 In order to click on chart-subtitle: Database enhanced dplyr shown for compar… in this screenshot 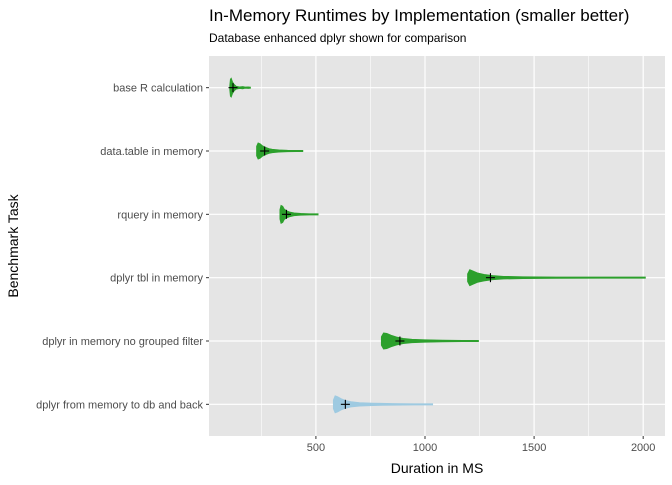, I will do `click(337, 38)`.